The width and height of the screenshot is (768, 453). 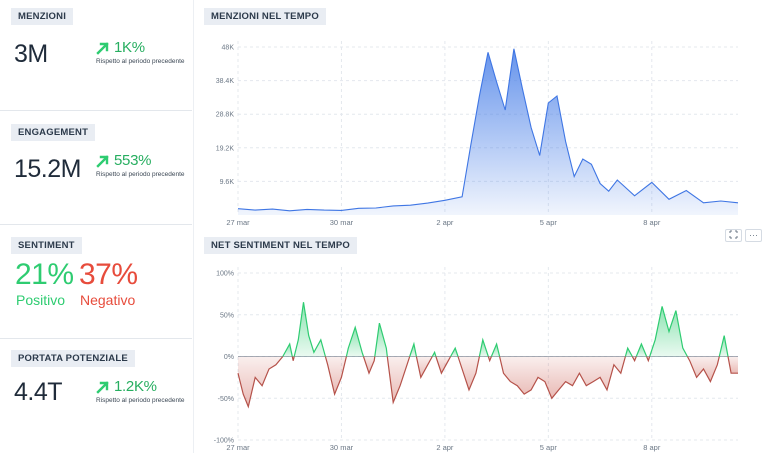 I want to click on engagement-delta-label: Rispetto al periodo precedente, so click(x=140, y=174).